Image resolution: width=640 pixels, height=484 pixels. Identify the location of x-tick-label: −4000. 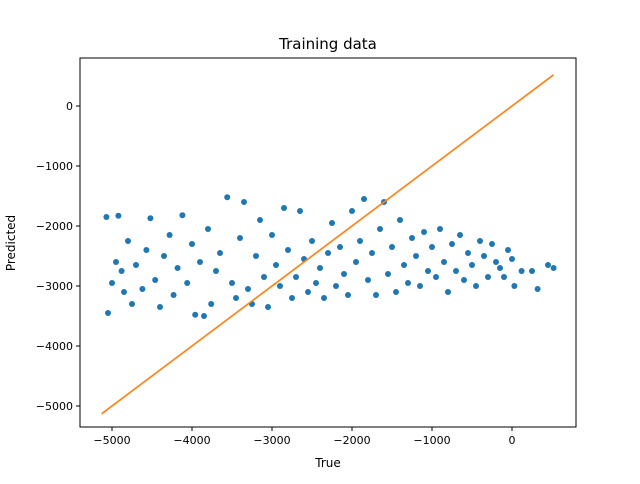
(191, 440).